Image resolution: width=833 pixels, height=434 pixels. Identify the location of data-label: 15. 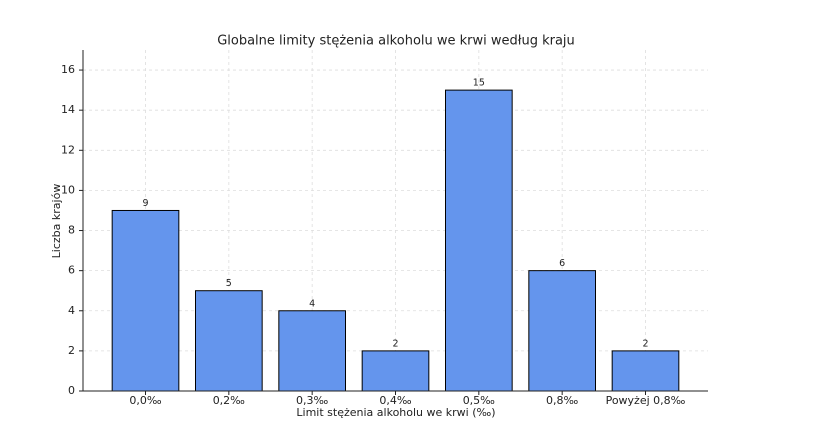
(479, 83).